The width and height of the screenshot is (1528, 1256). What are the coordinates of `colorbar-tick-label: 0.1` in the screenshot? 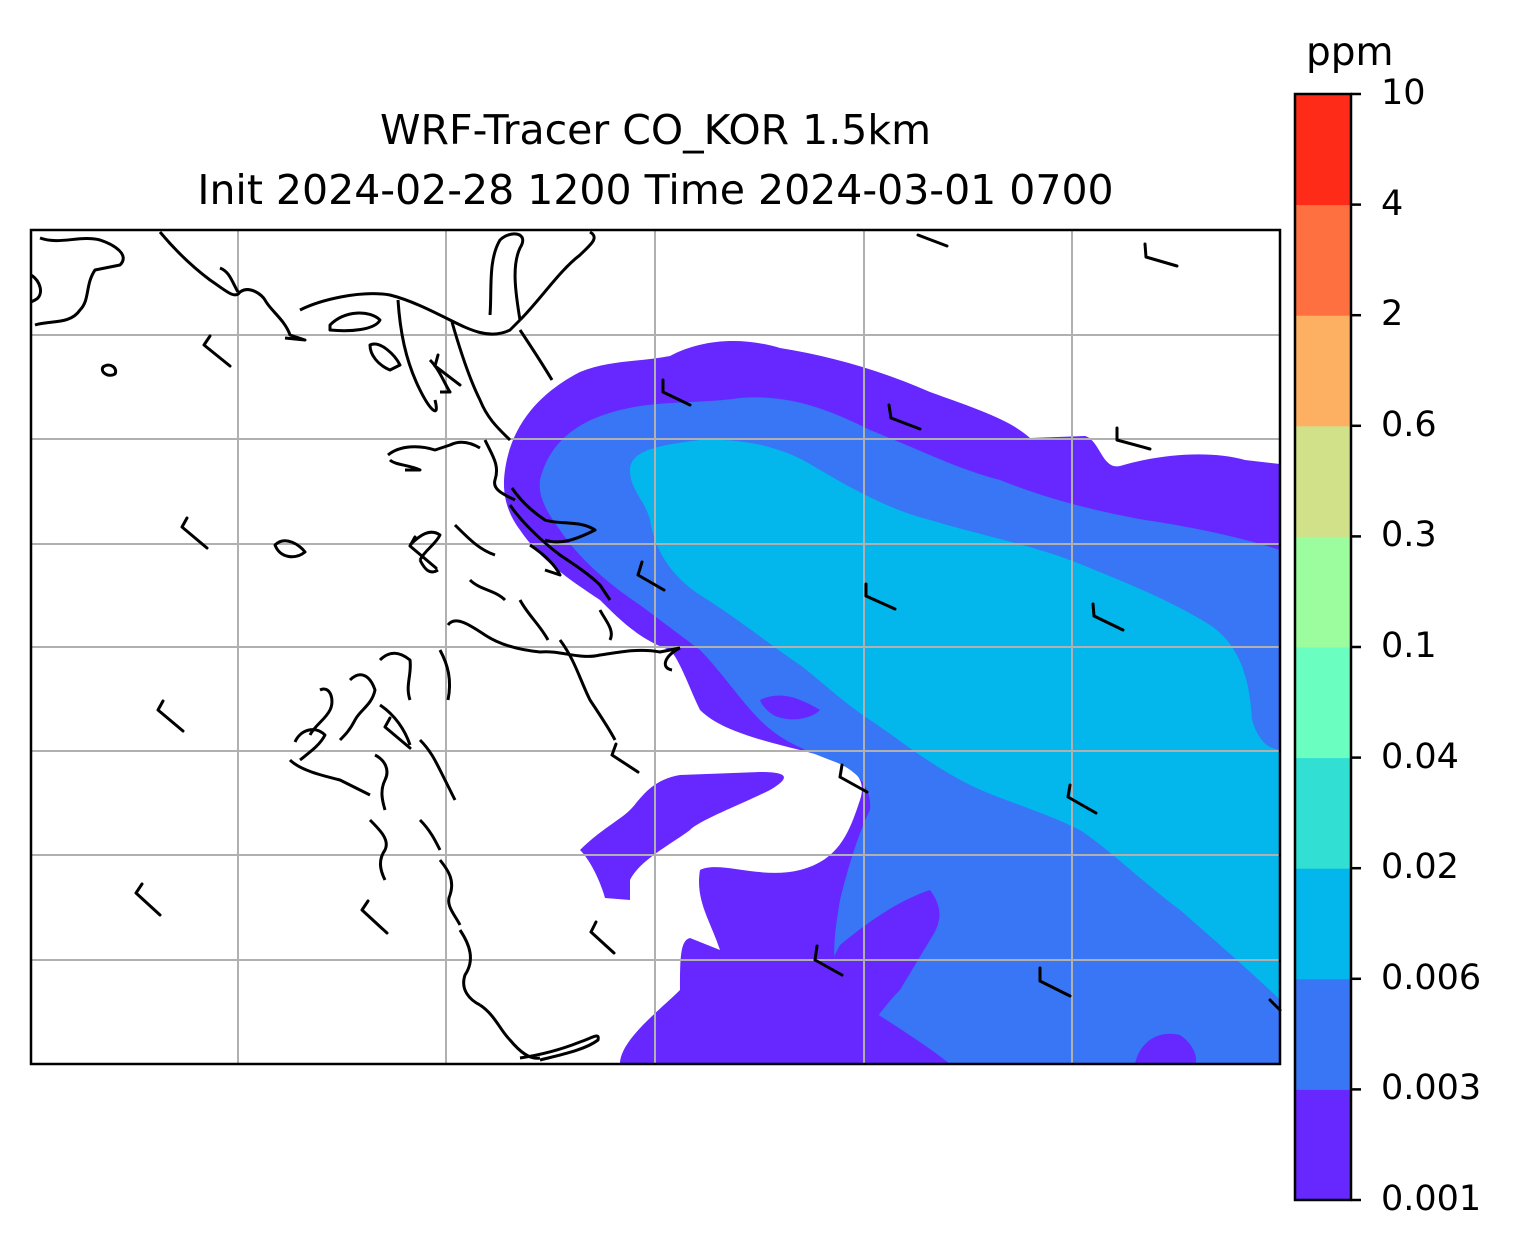 It's located at (1409, 646).